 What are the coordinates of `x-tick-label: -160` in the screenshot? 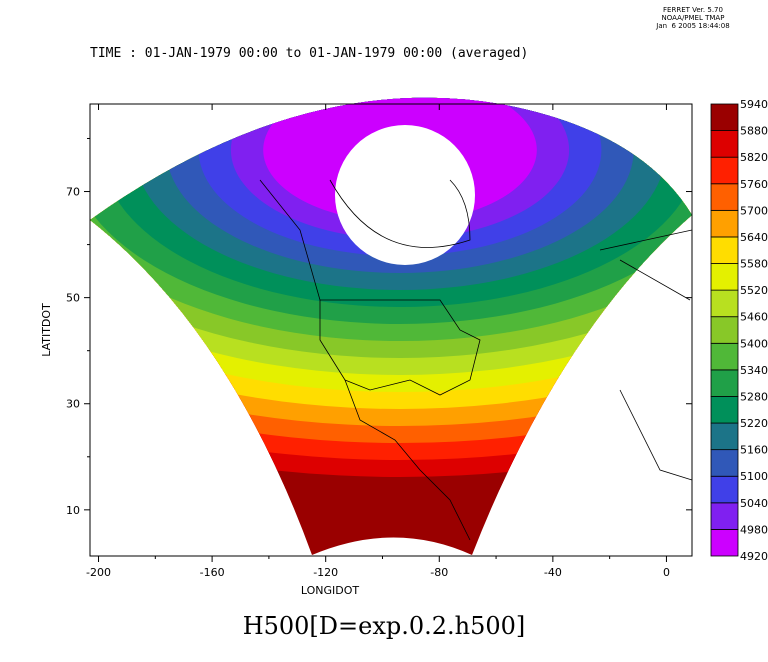 It's located at (212, 572).